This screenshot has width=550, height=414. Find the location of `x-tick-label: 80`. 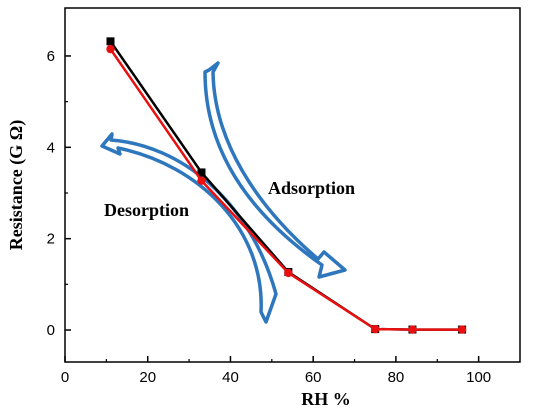

x-tick-label: 80 is located at coordinates (396, 377).